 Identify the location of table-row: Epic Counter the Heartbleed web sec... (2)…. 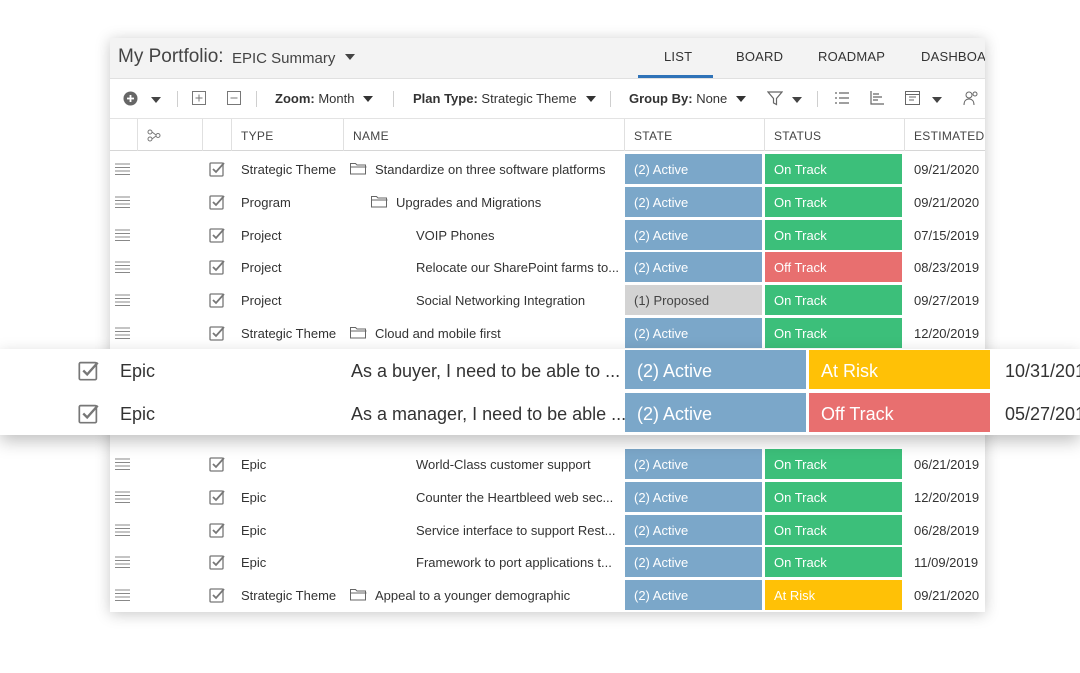
(547, 497).